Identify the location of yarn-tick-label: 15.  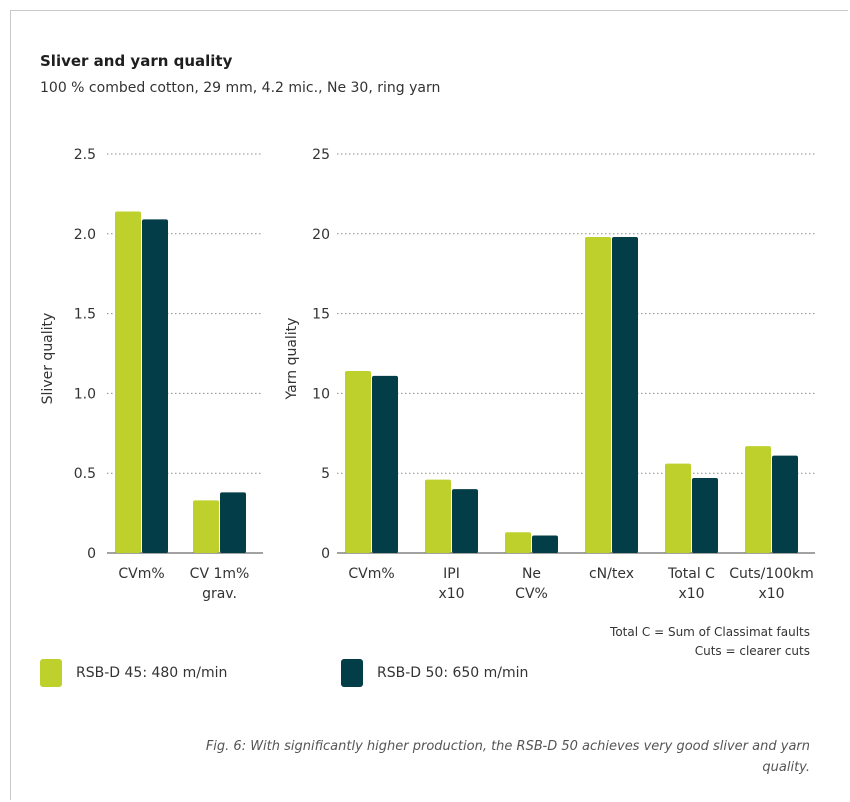
(321, 315).